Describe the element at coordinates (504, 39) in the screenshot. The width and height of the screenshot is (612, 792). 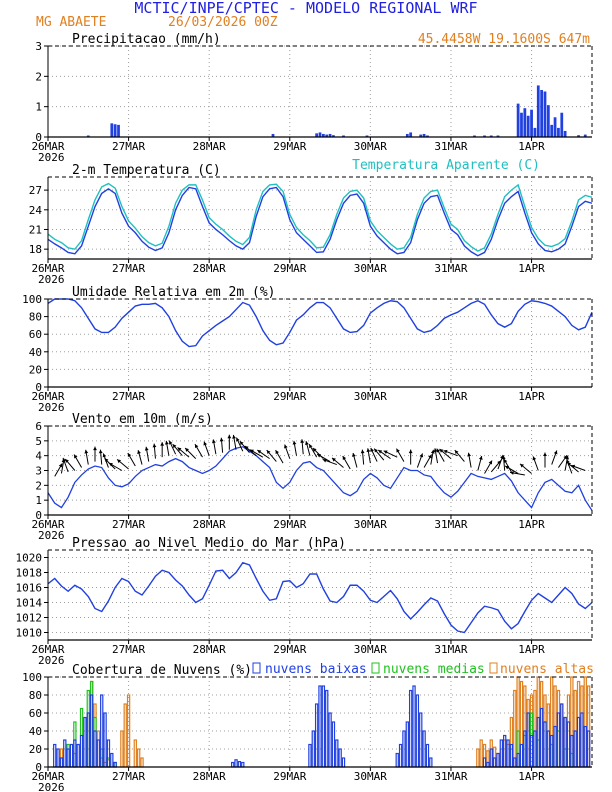
I see `coords-label: 45.4458W 19.1600S 647m` at that location.